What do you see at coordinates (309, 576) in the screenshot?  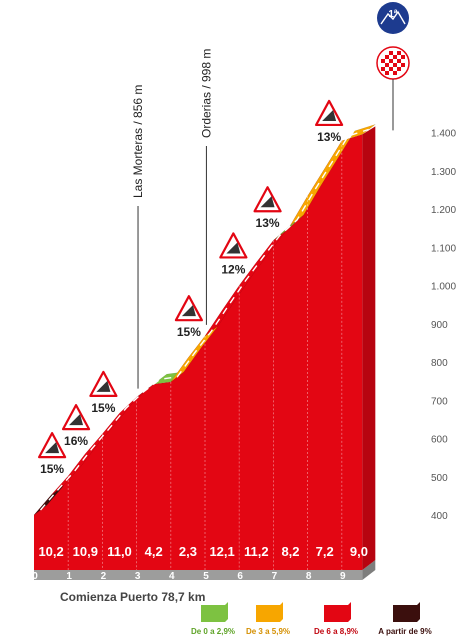 I see `x-tick-label: 8` at bounding box center [309, 576].